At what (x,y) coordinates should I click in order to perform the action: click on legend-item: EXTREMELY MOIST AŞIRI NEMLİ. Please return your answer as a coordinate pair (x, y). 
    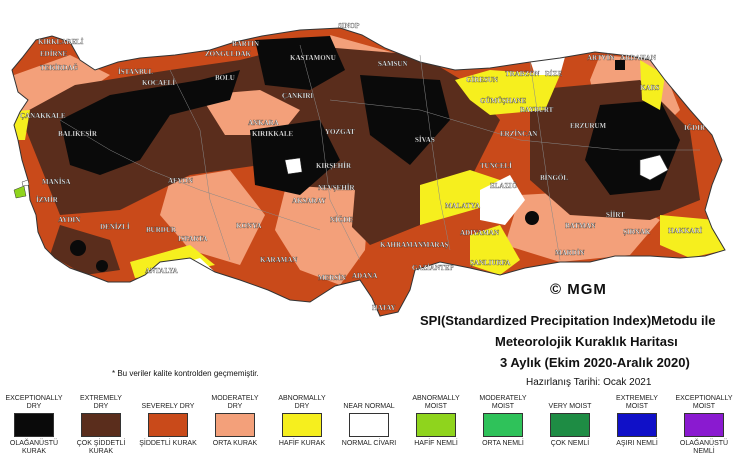
    Looking at the image, I should click on (637, 421).